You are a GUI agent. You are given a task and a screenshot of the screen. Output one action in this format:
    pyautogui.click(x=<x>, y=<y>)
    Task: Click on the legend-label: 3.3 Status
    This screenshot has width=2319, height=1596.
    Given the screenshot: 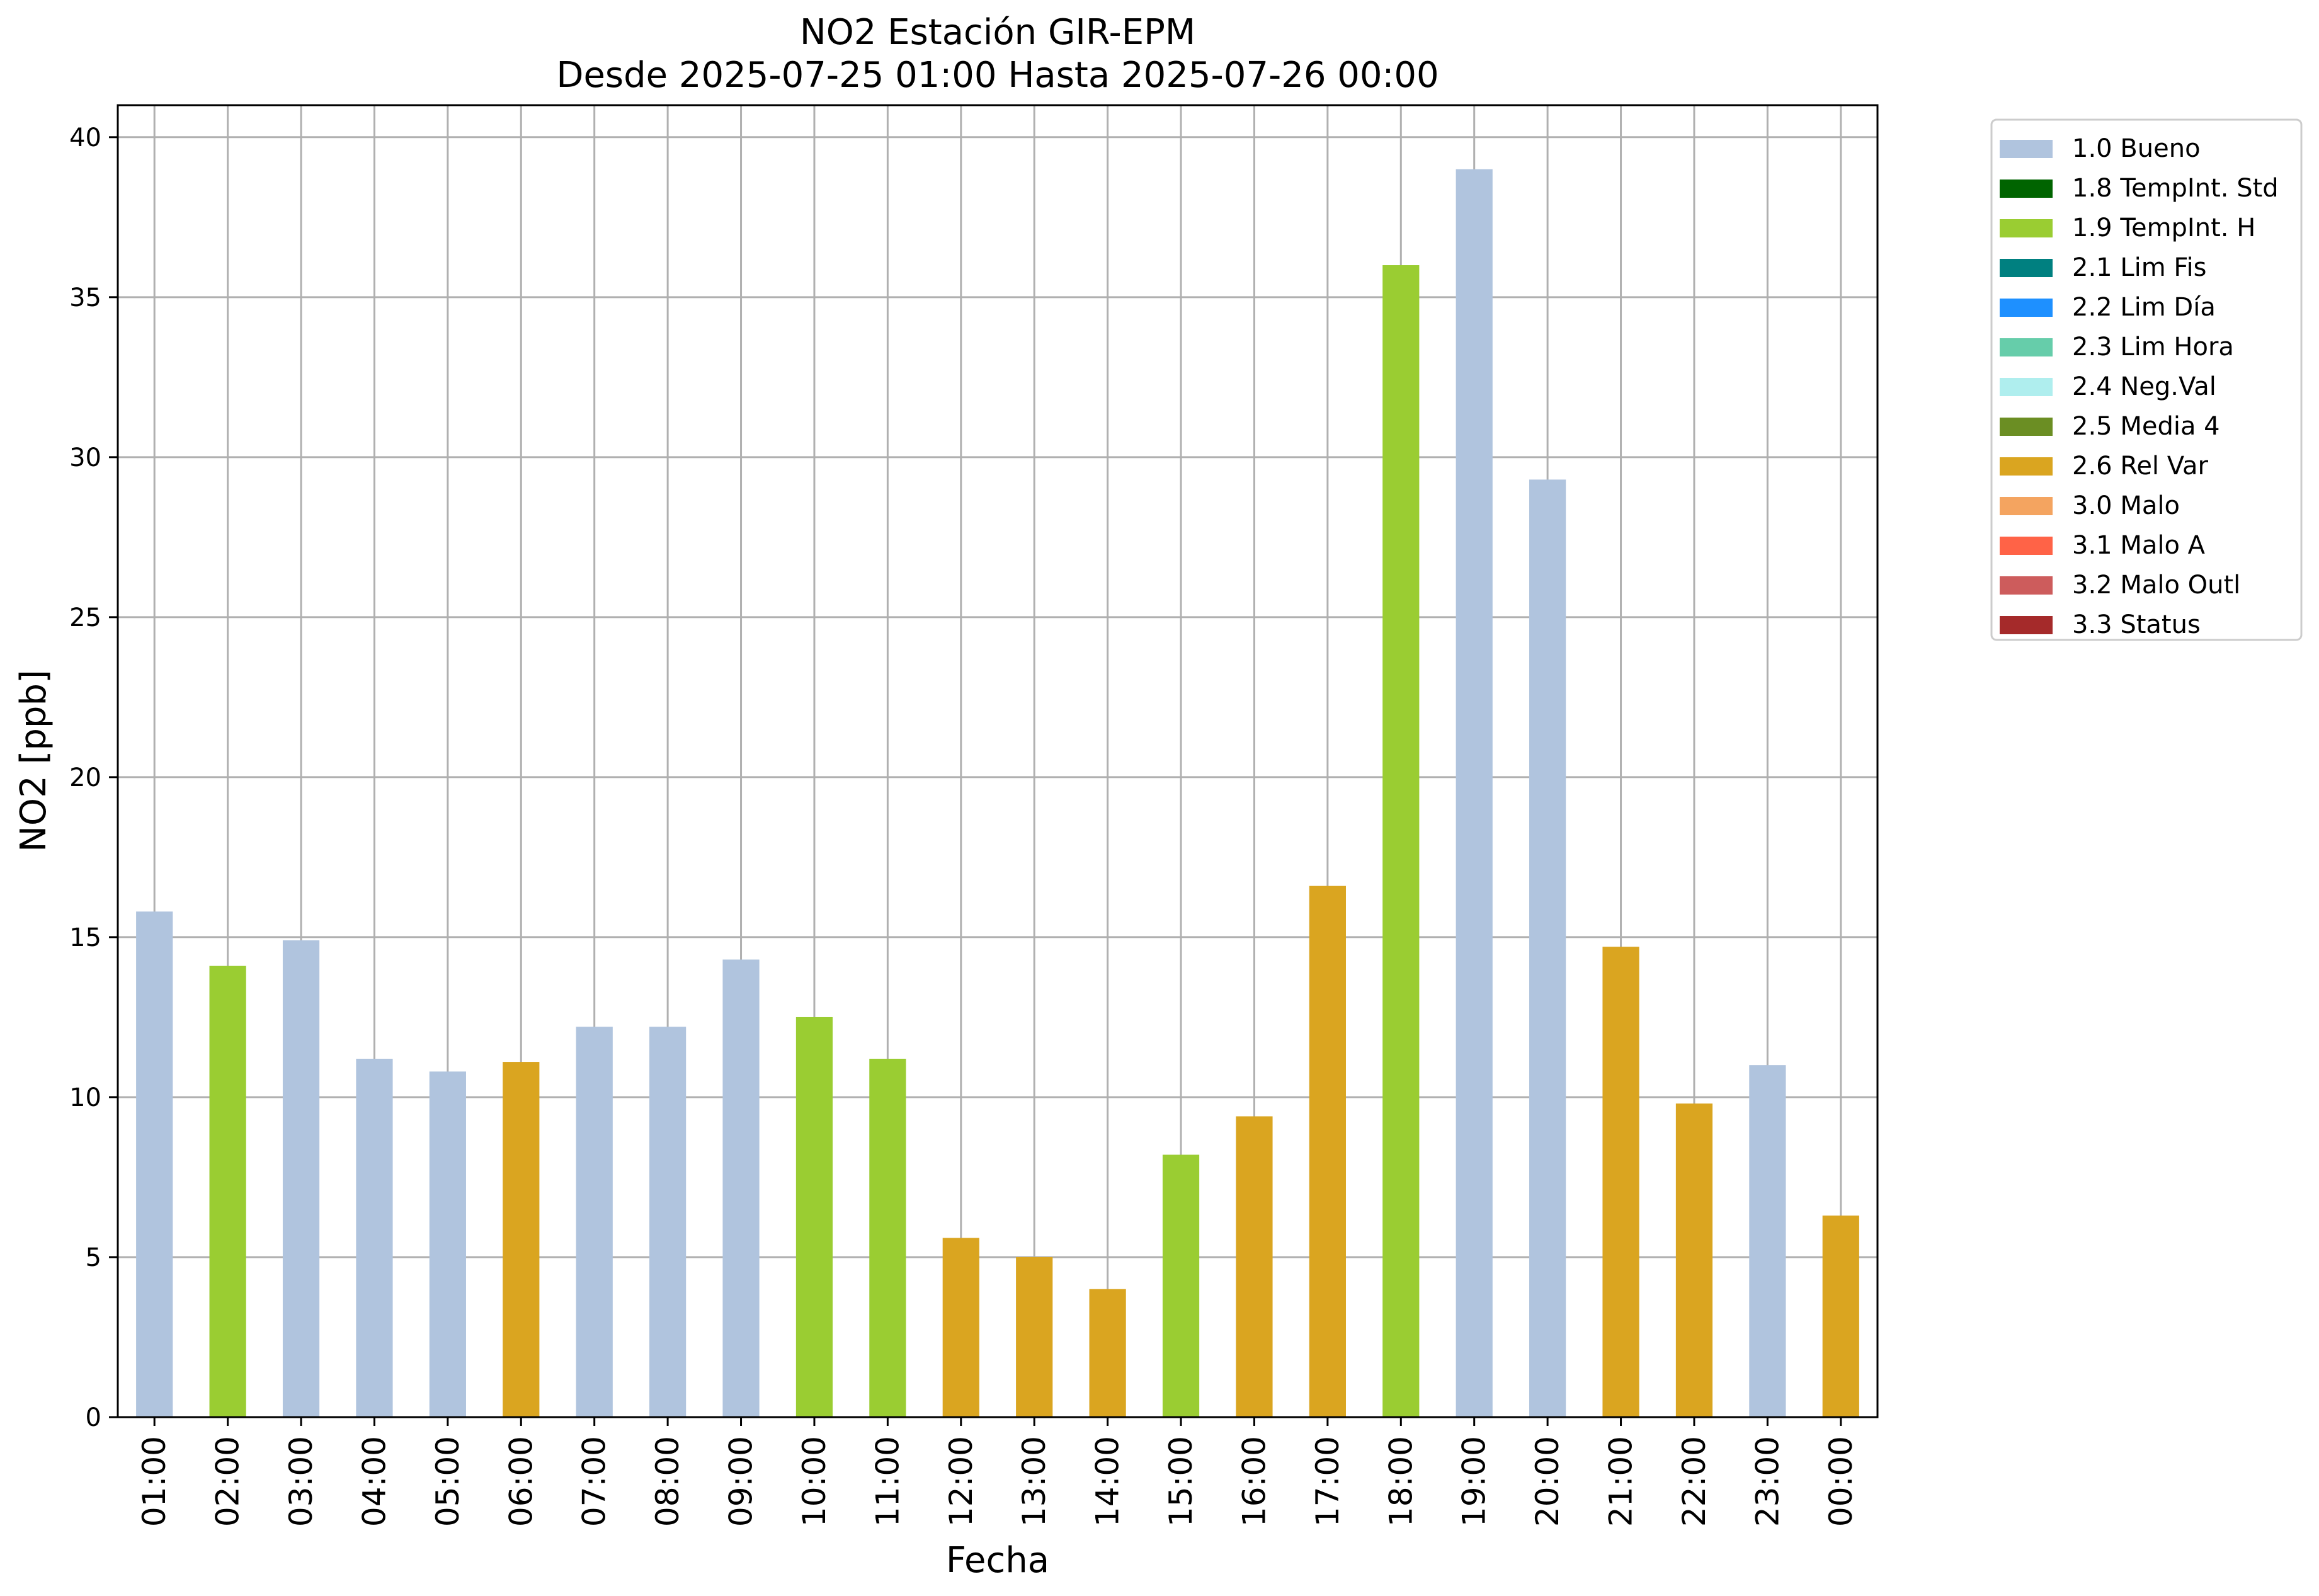 What is the action you would take?
    pyautogui.click(x=2136, y=624)
    